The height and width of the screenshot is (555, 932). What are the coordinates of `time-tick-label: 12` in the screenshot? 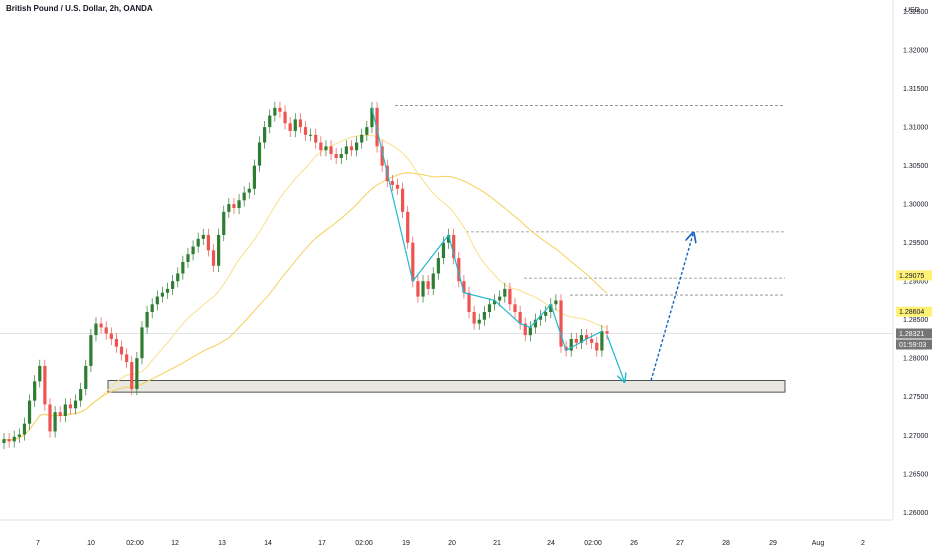 It's located at (175, 543).